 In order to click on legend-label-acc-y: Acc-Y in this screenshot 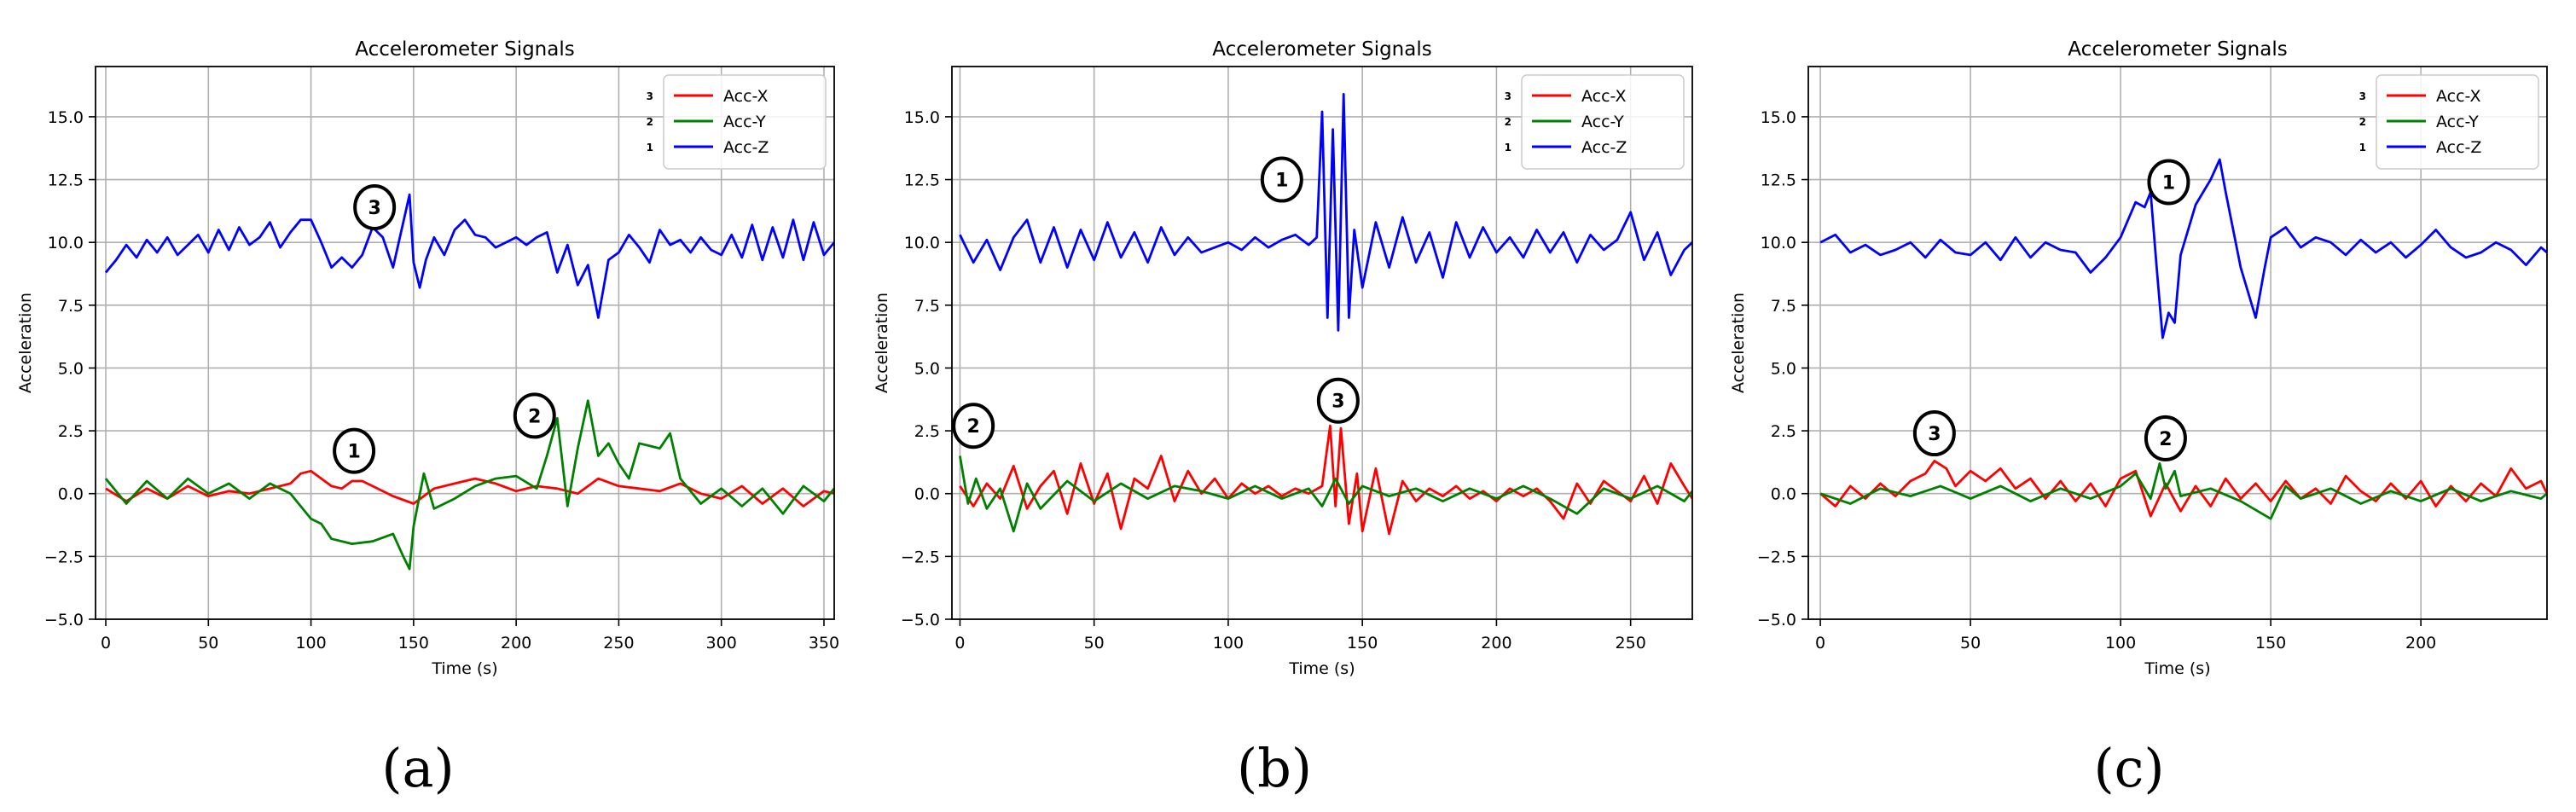, I will do `click(2457, 122)`.